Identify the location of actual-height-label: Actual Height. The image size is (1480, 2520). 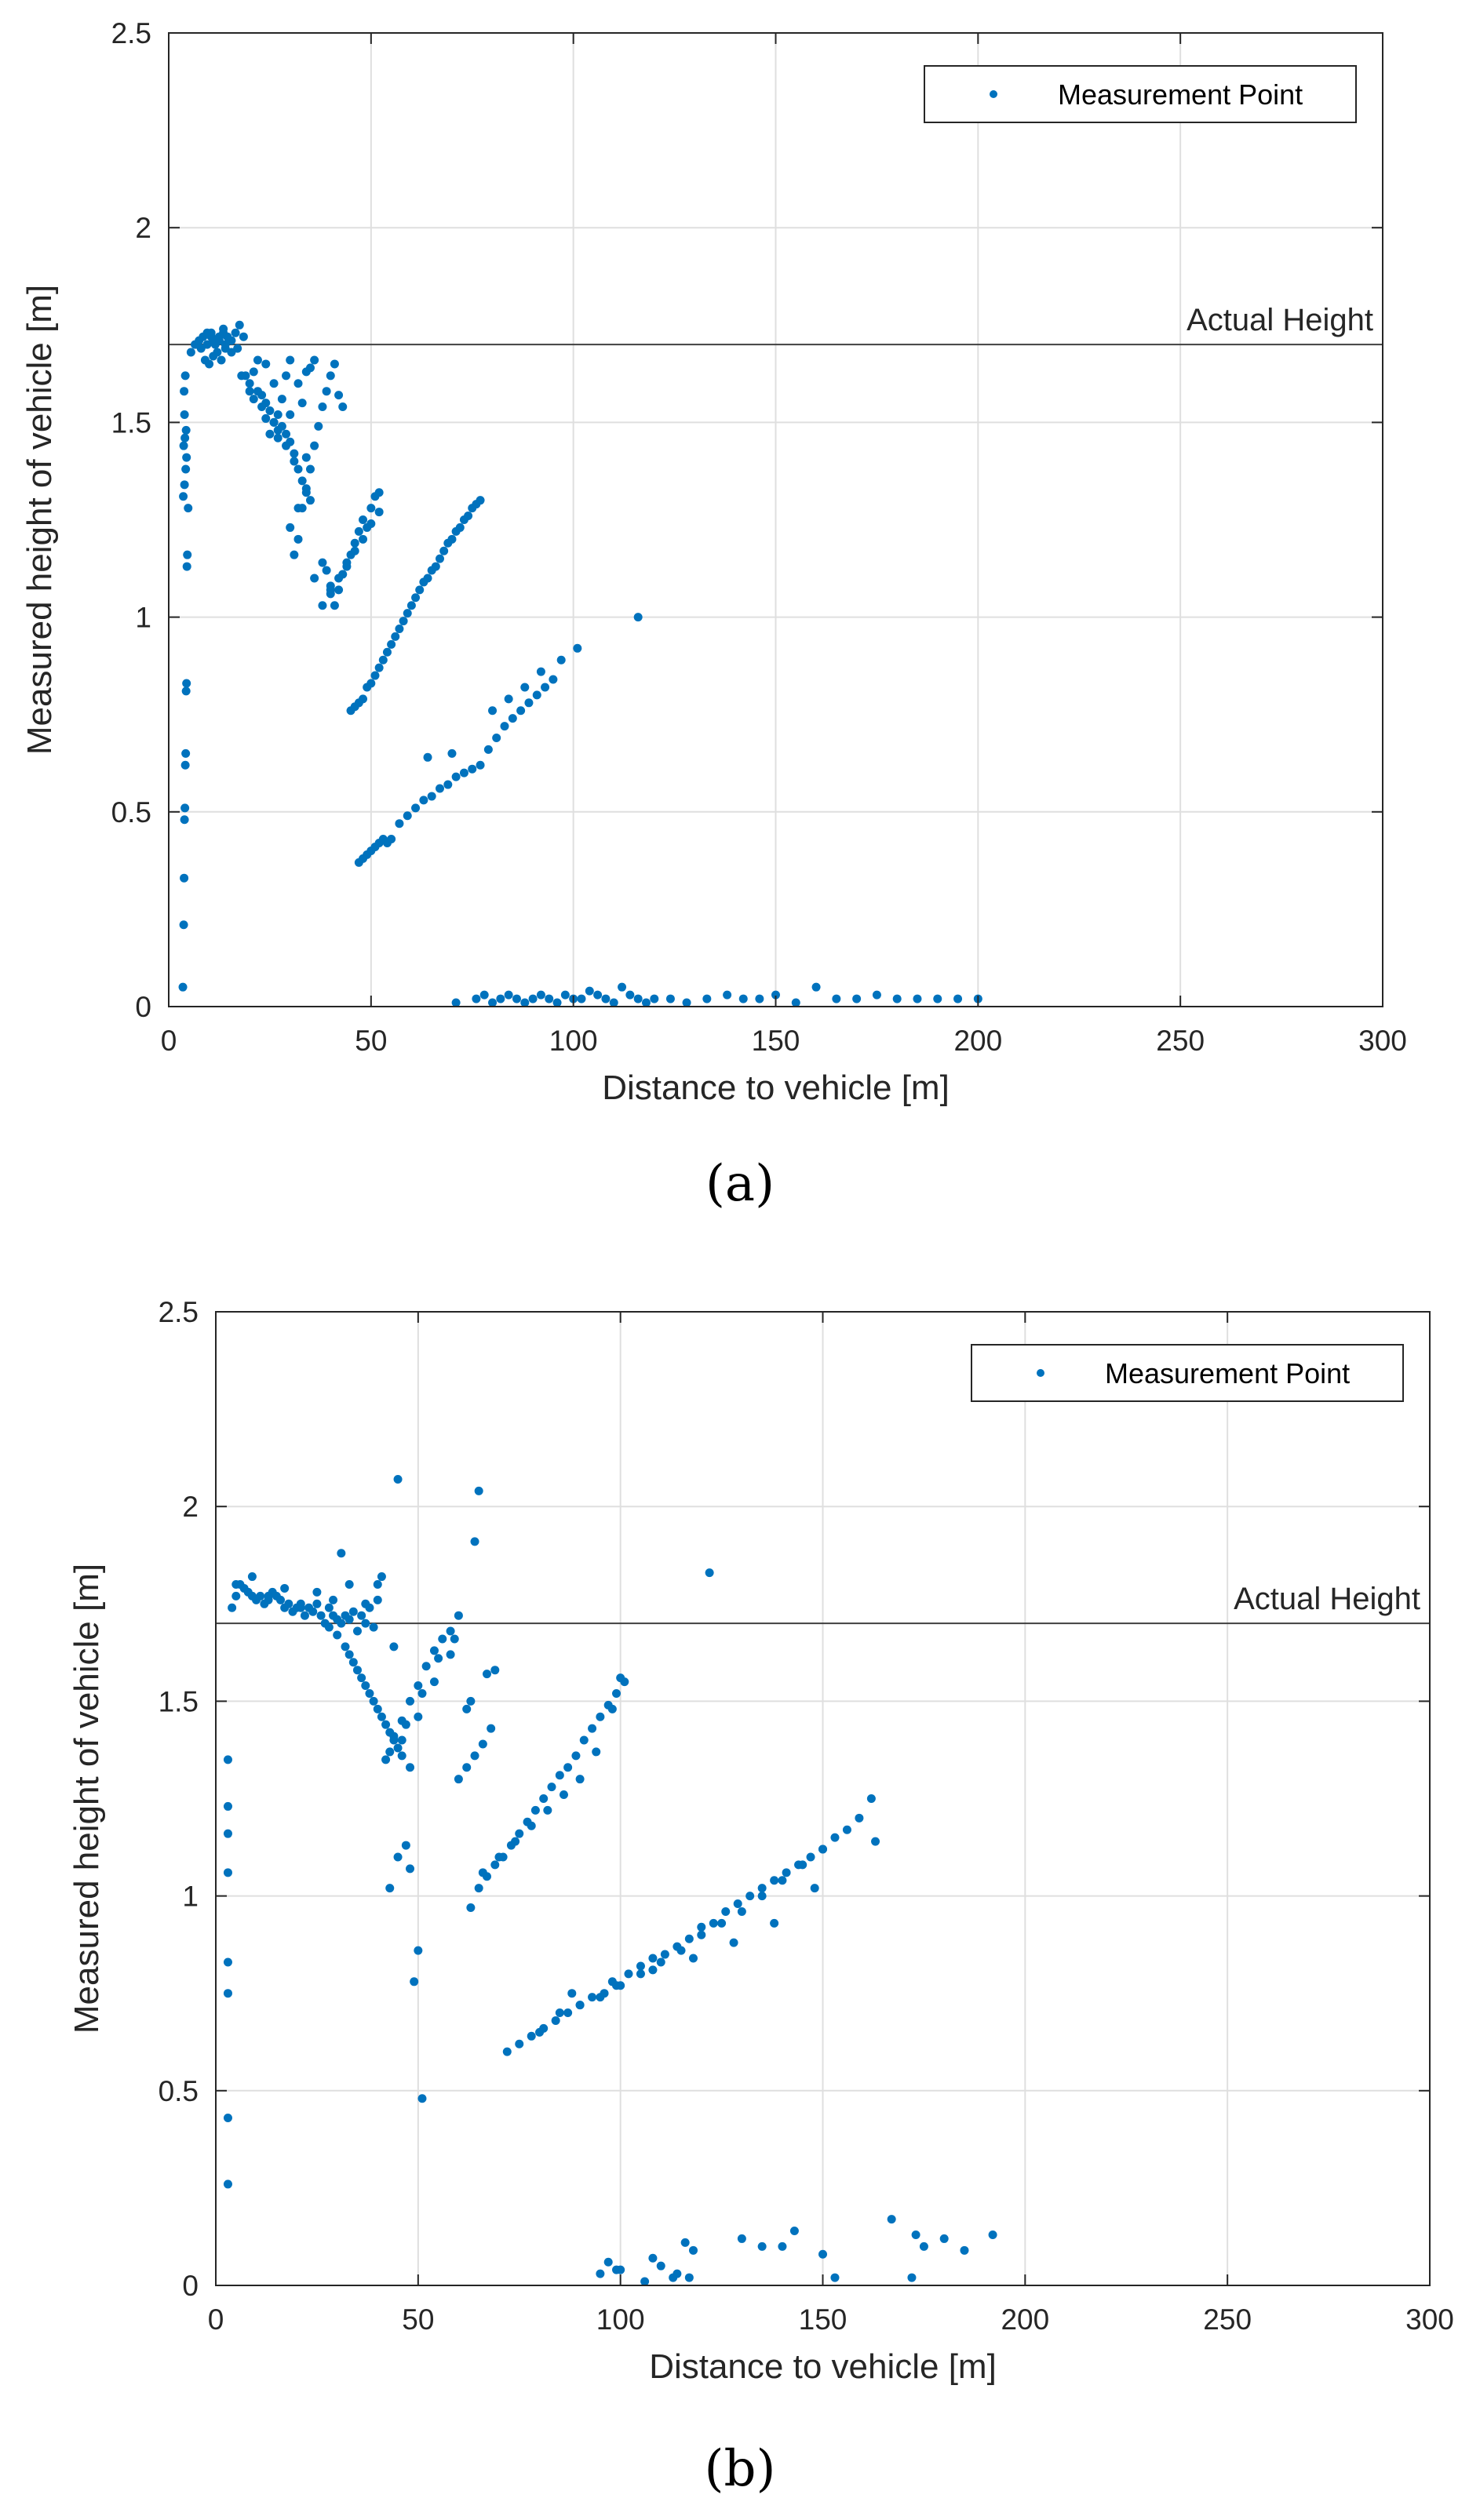
(1280, 320).